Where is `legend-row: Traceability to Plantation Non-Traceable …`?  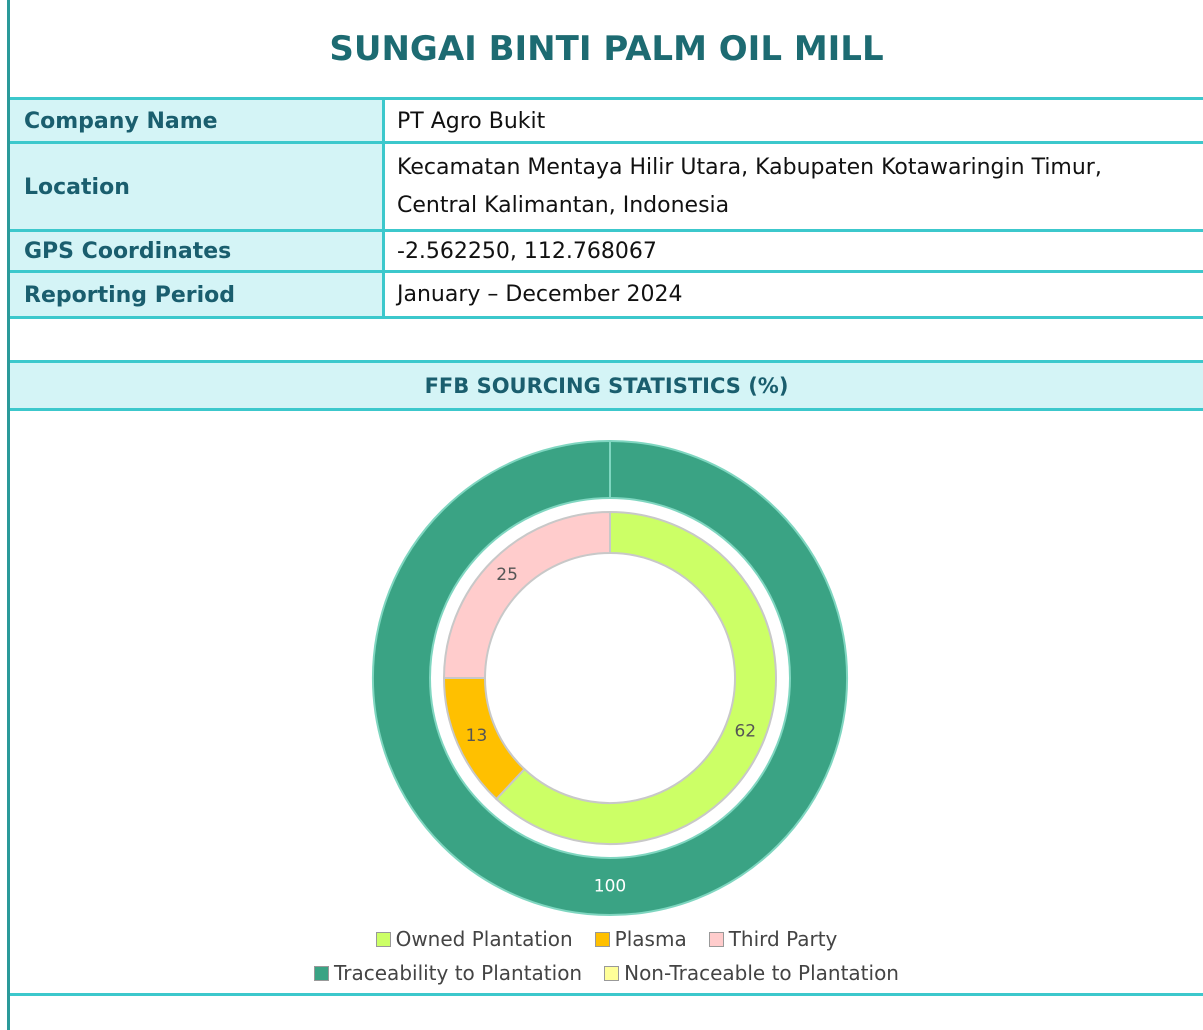 legend-row: Traceability to Plantation Non-Traceable … is located at coordinates (606, 973).